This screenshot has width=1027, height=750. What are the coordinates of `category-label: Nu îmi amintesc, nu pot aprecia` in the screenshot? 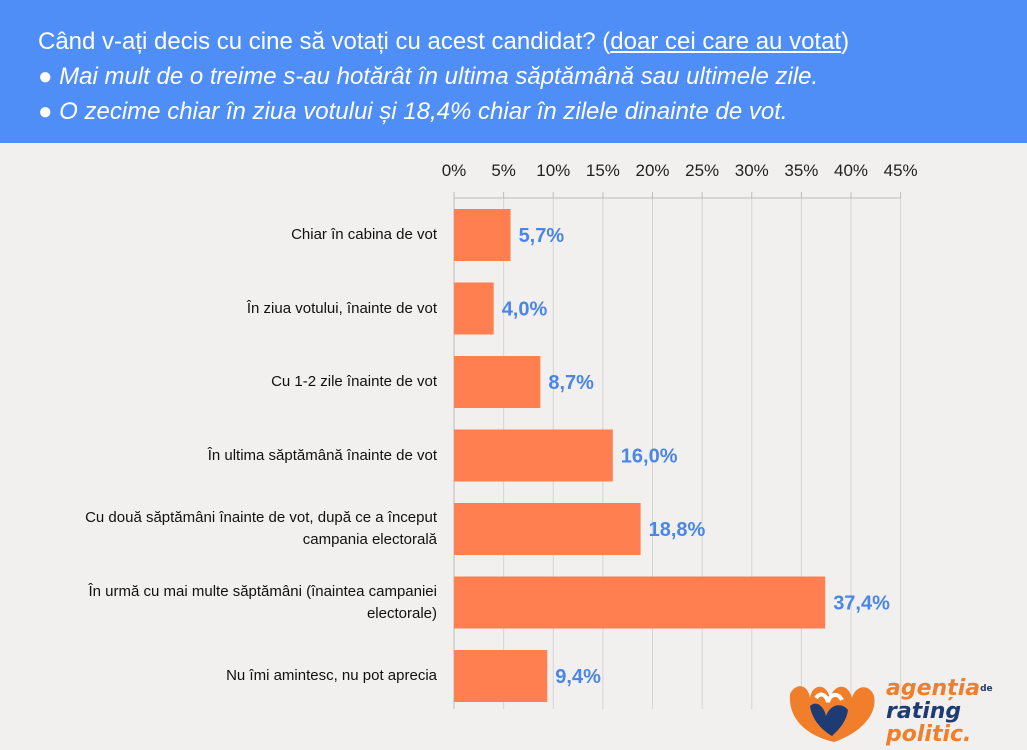 It's located at (331, 676).